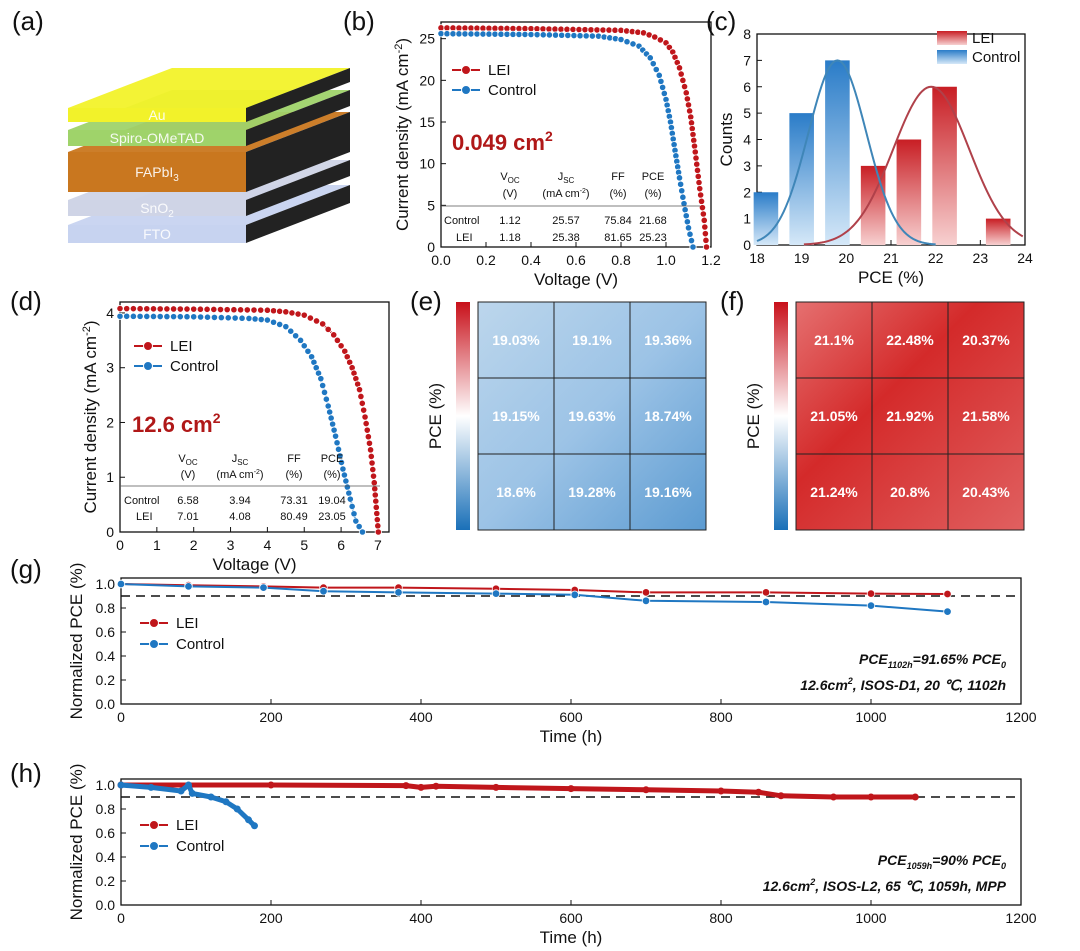  Describe the element at coordinates (920, 866) in the screenshot. I see `note-sub: 1059h` at that location.